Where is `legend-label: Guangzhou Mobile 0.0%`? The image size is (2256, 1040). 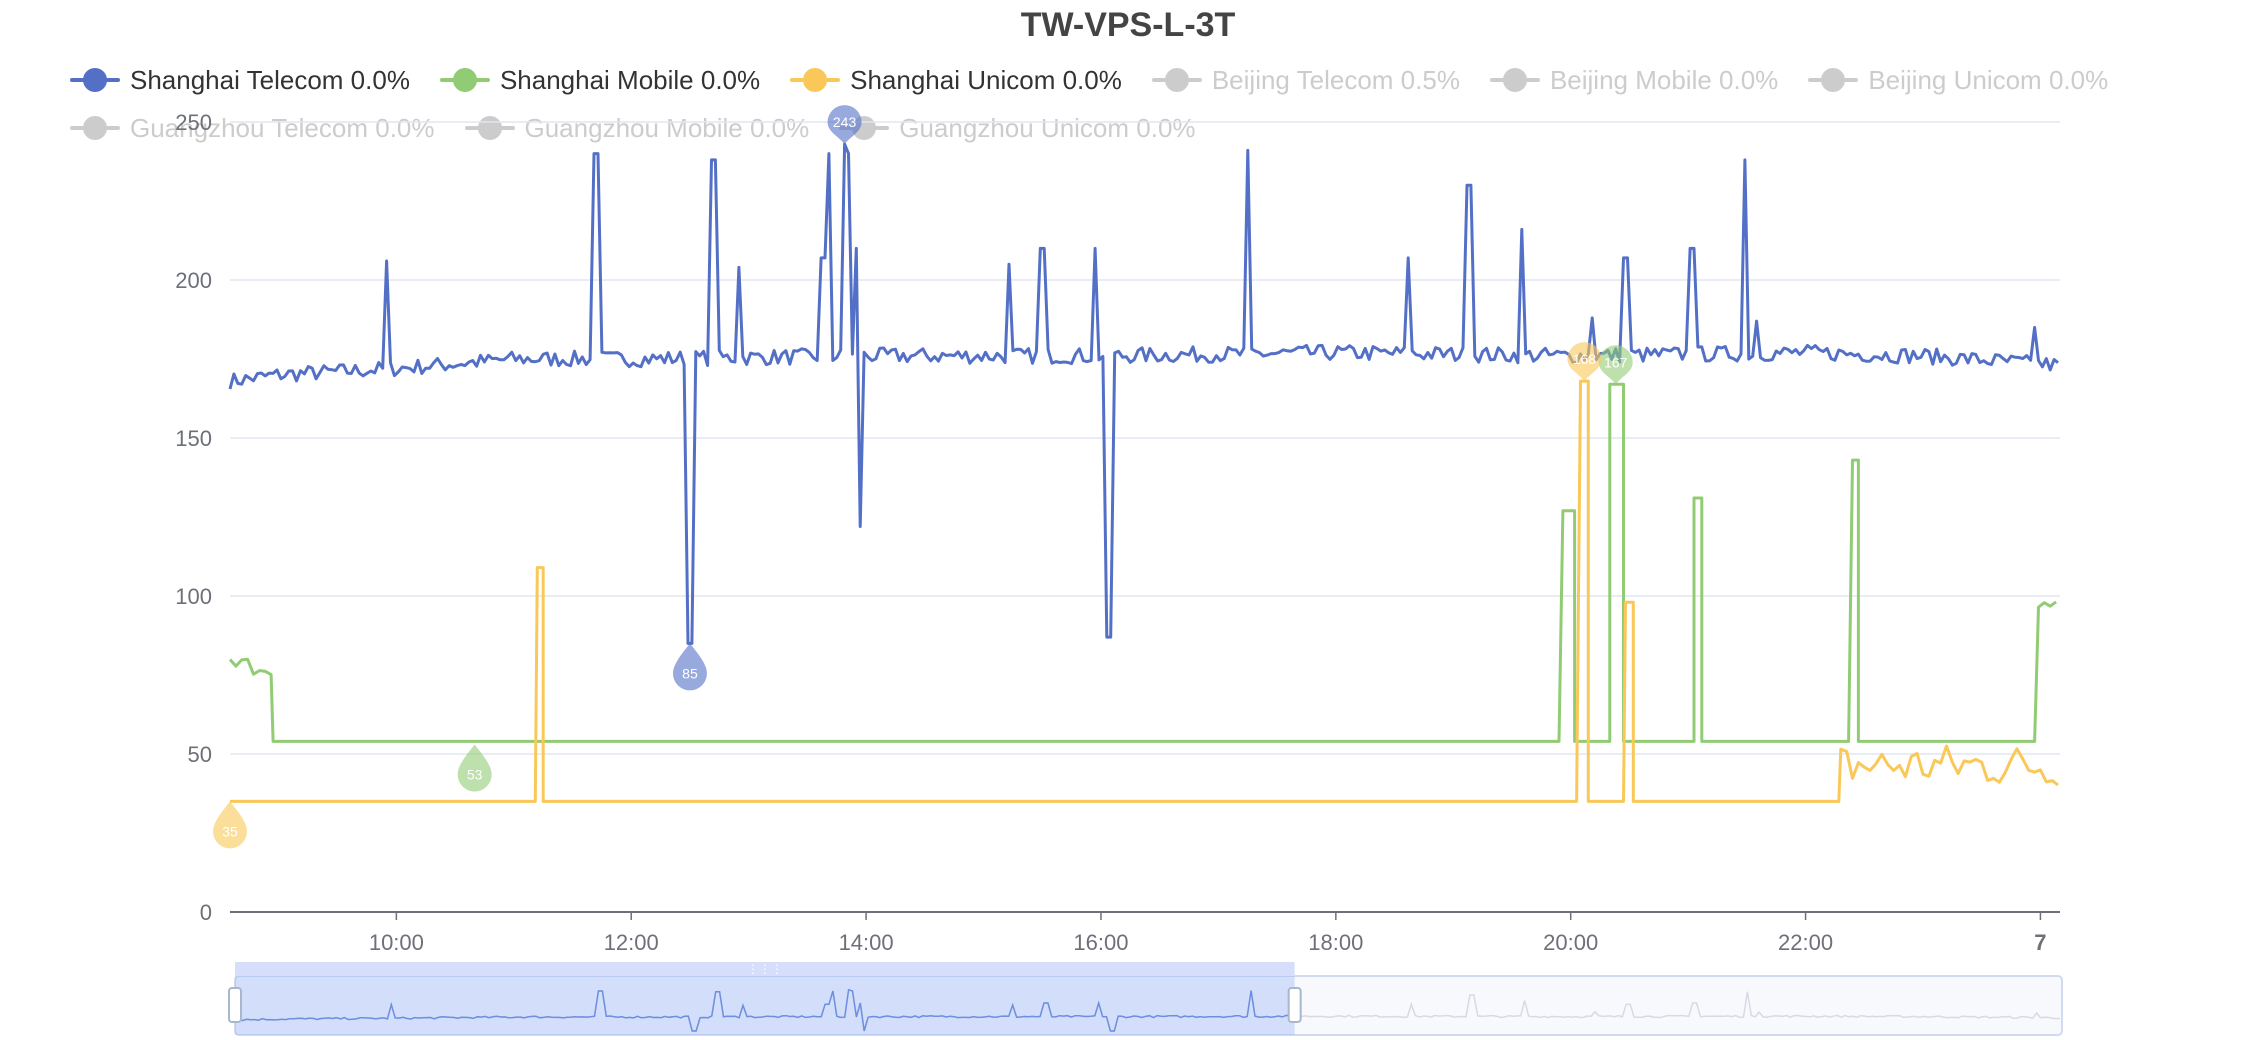 legend-label: Guangzhou Mobile 0.0% is located at coordinates (667, 127).